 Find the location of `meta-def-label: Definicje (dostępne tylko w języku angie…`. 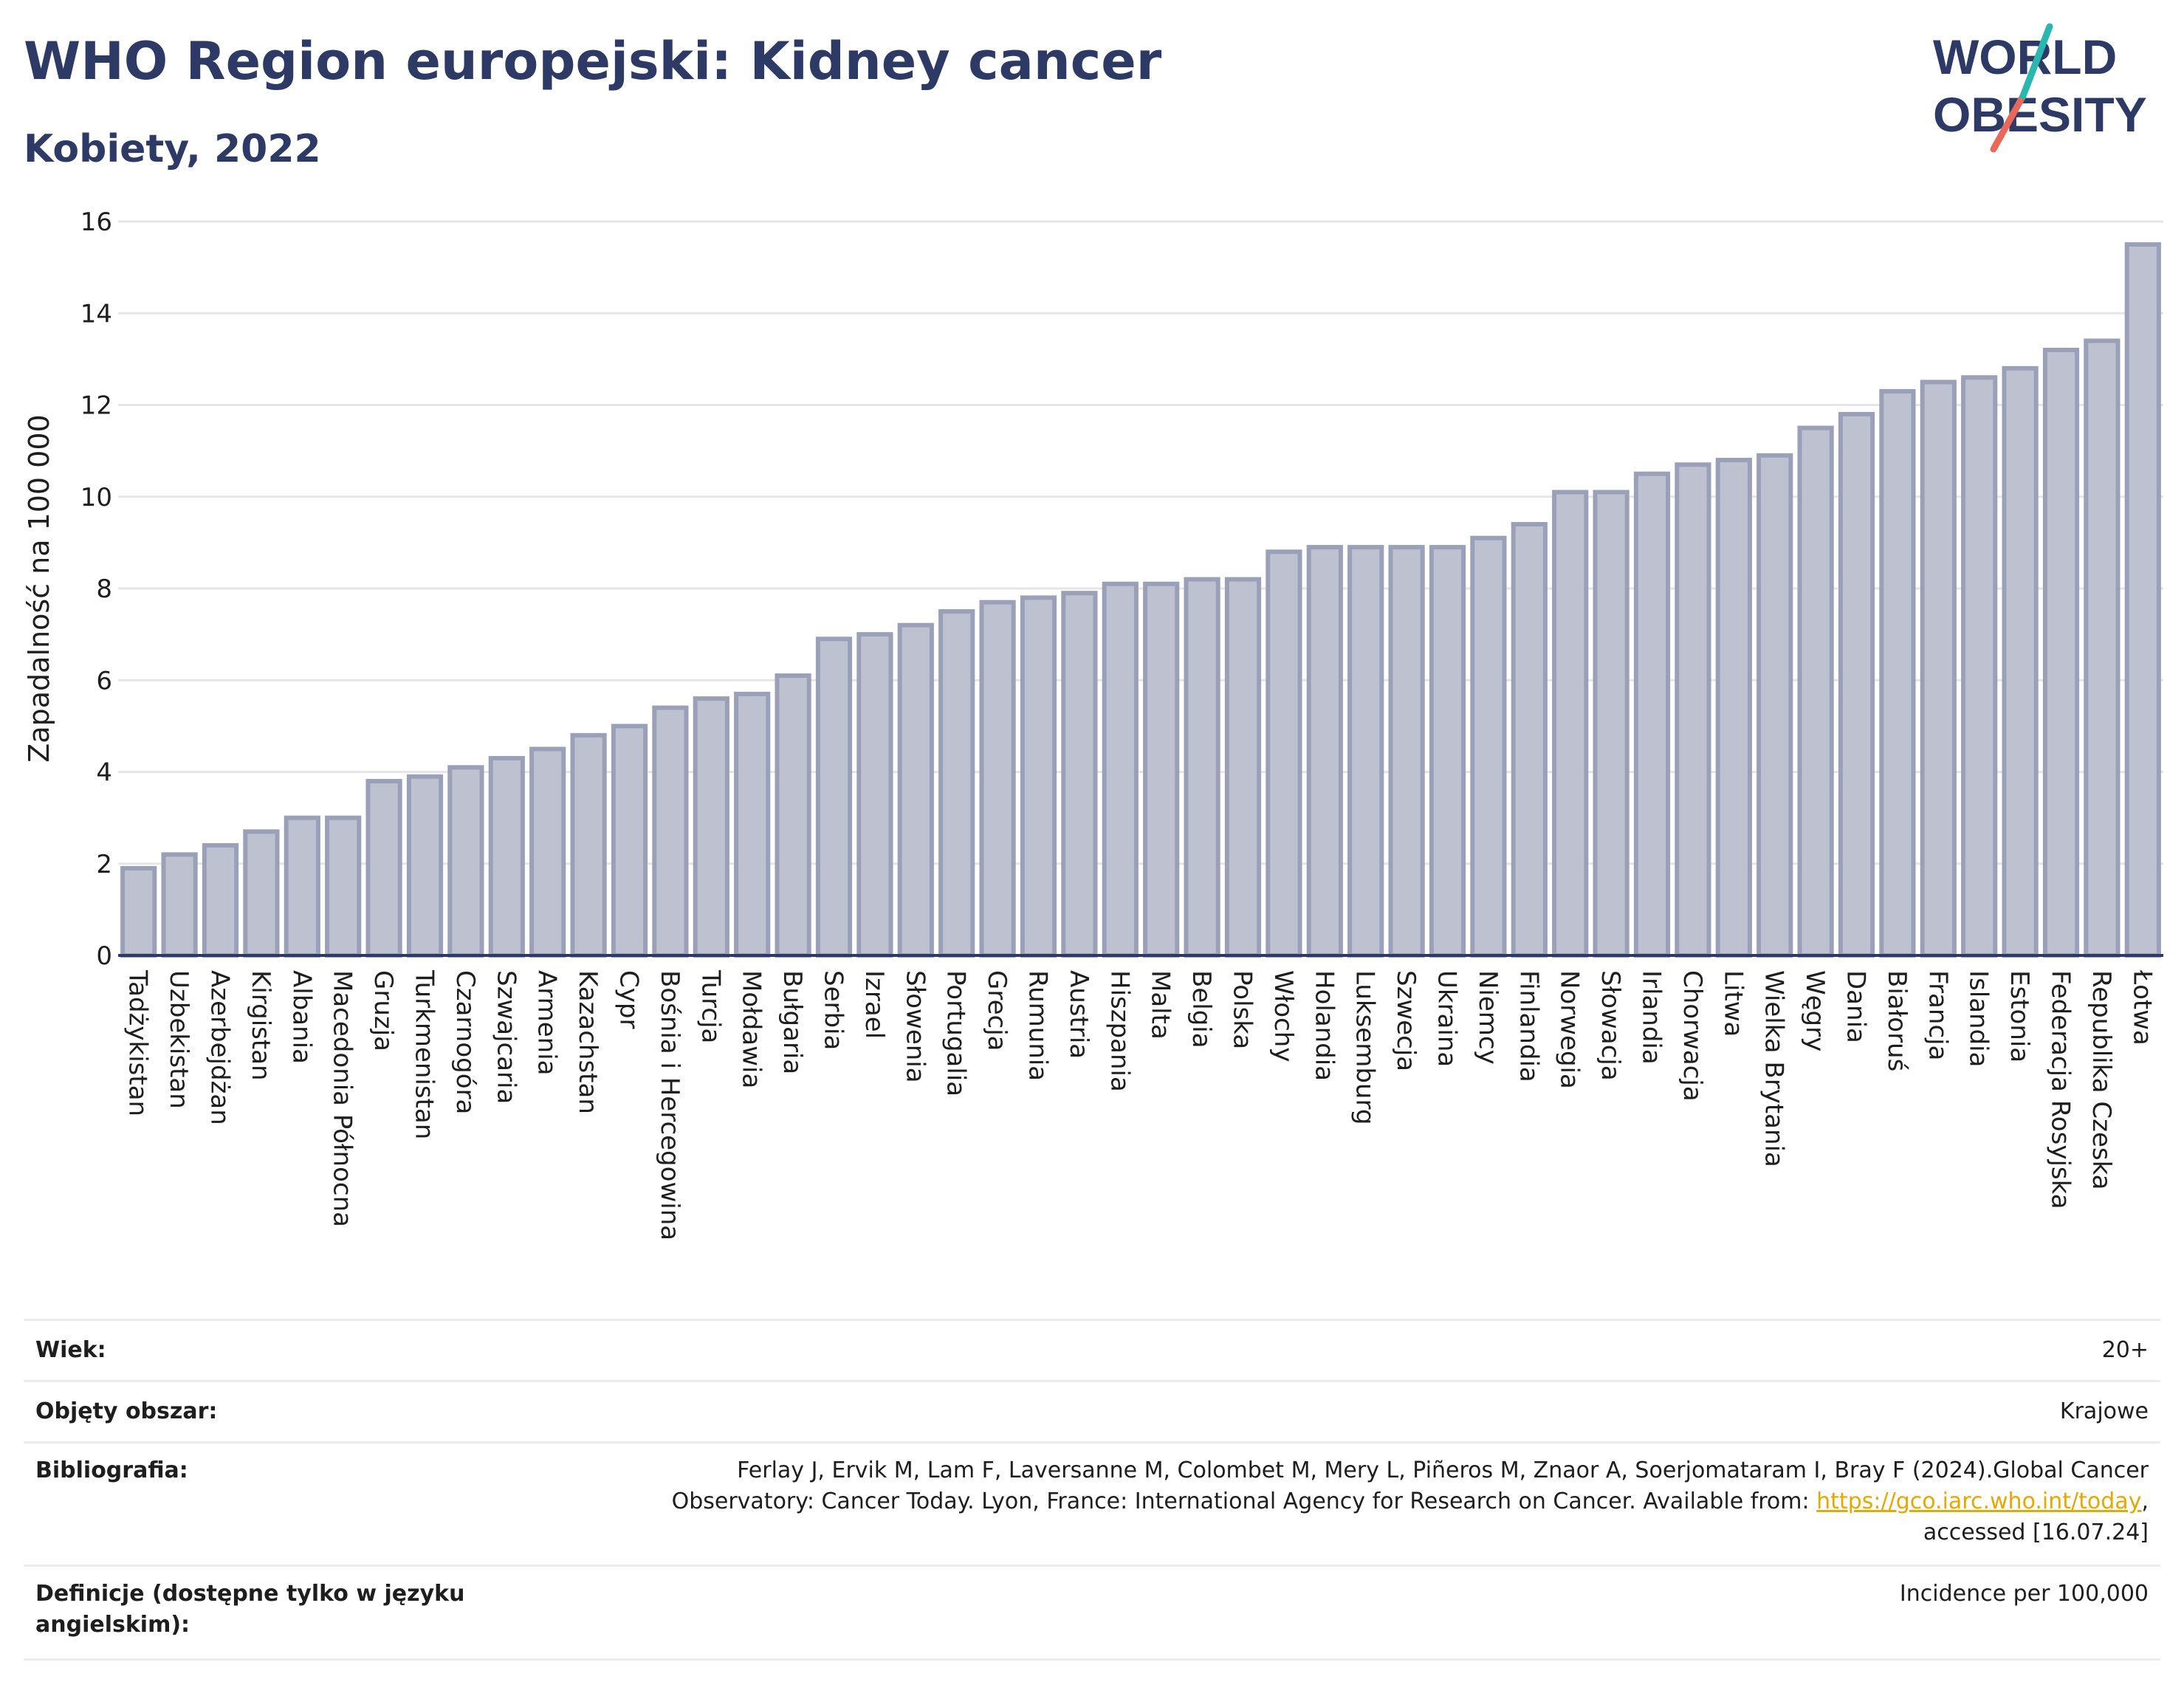

meta-def-label: Definicje (dostępne tylko w języku angie… is located at coordinates (271, 1610).